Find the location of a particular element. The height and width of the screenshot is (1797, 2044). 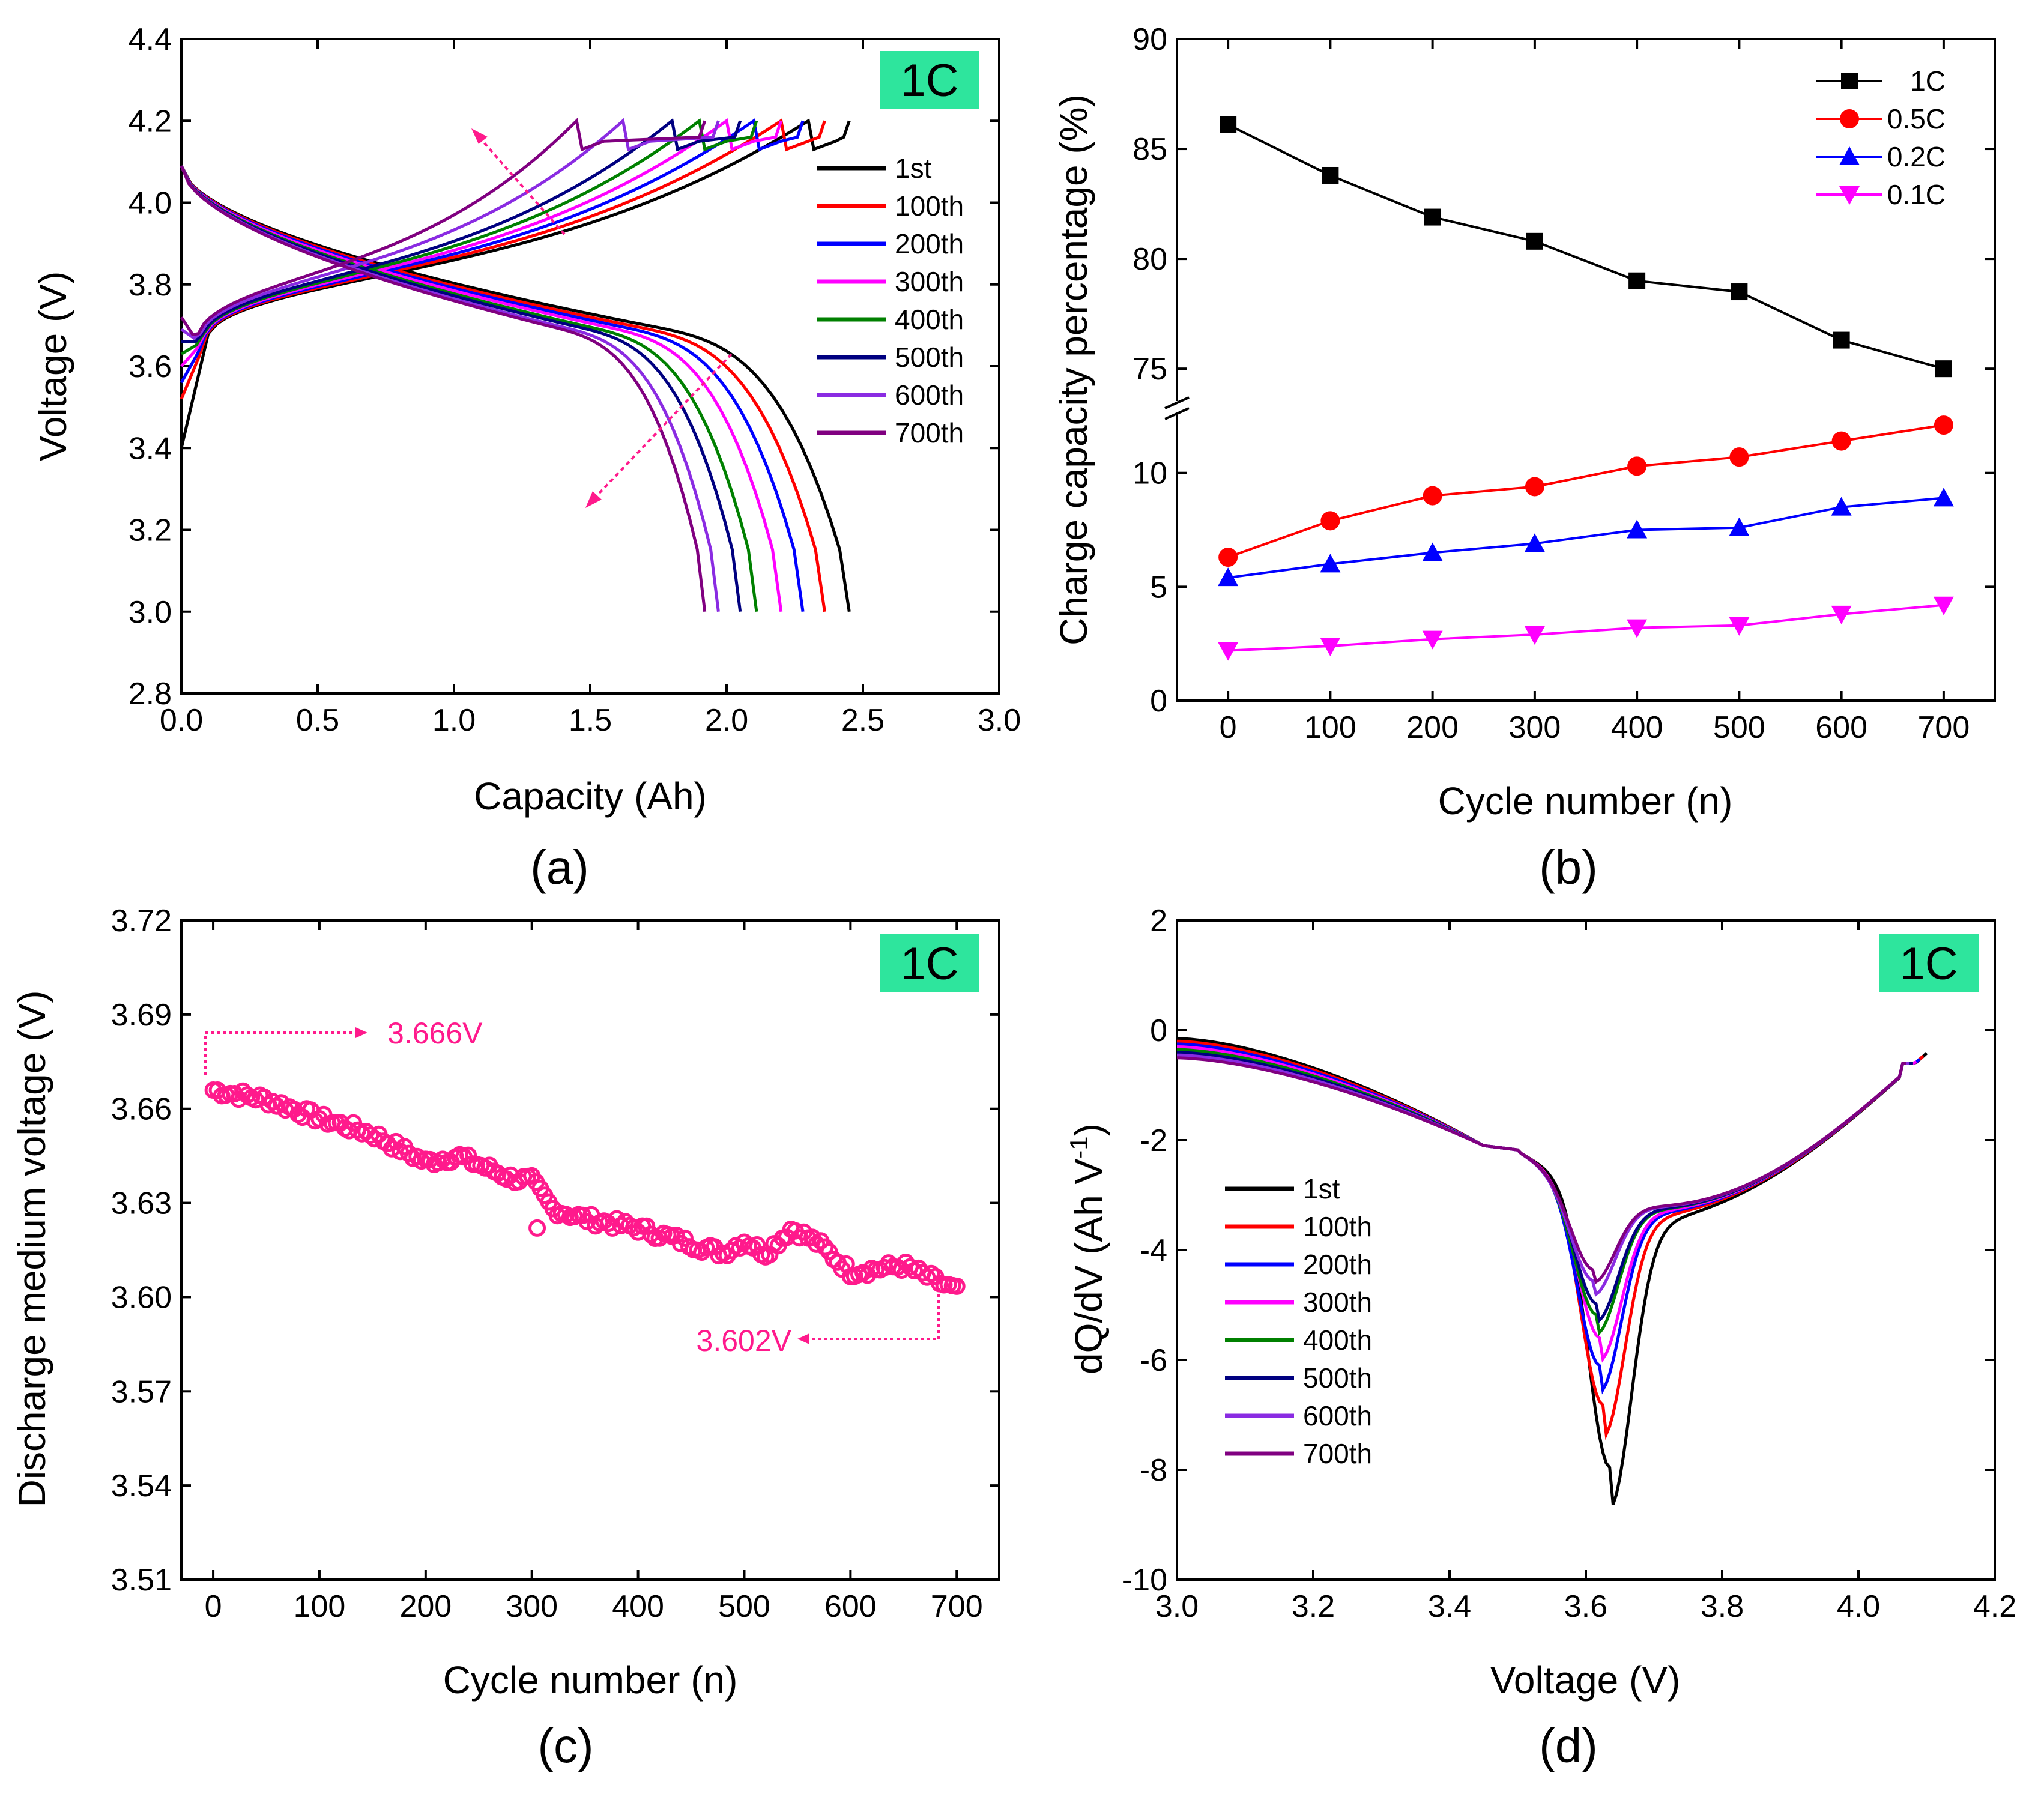

panel-c-ytick-label: 3.72 is located at coordinates (141, 921).